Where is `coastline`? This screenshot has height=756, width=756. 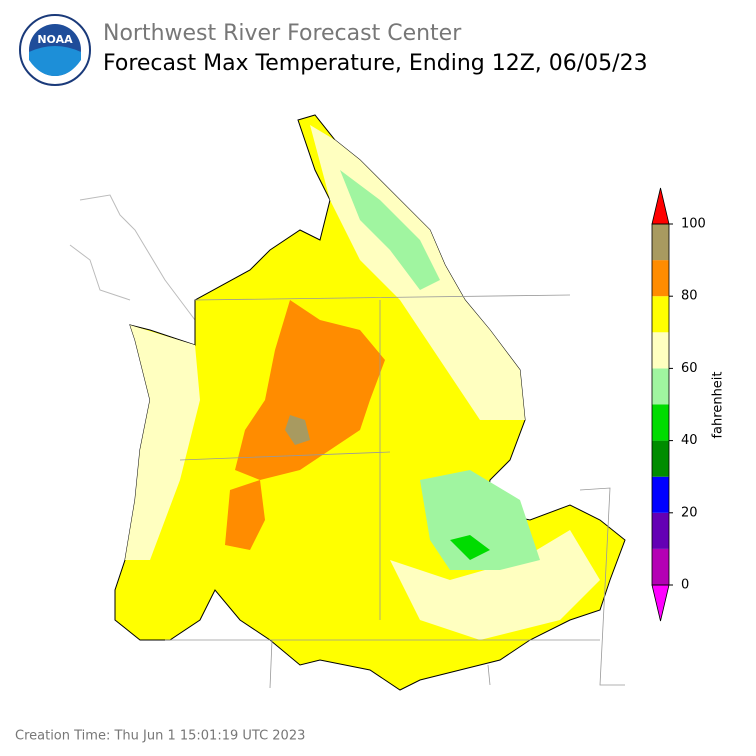
coastline is located at coordinates (132, 257).